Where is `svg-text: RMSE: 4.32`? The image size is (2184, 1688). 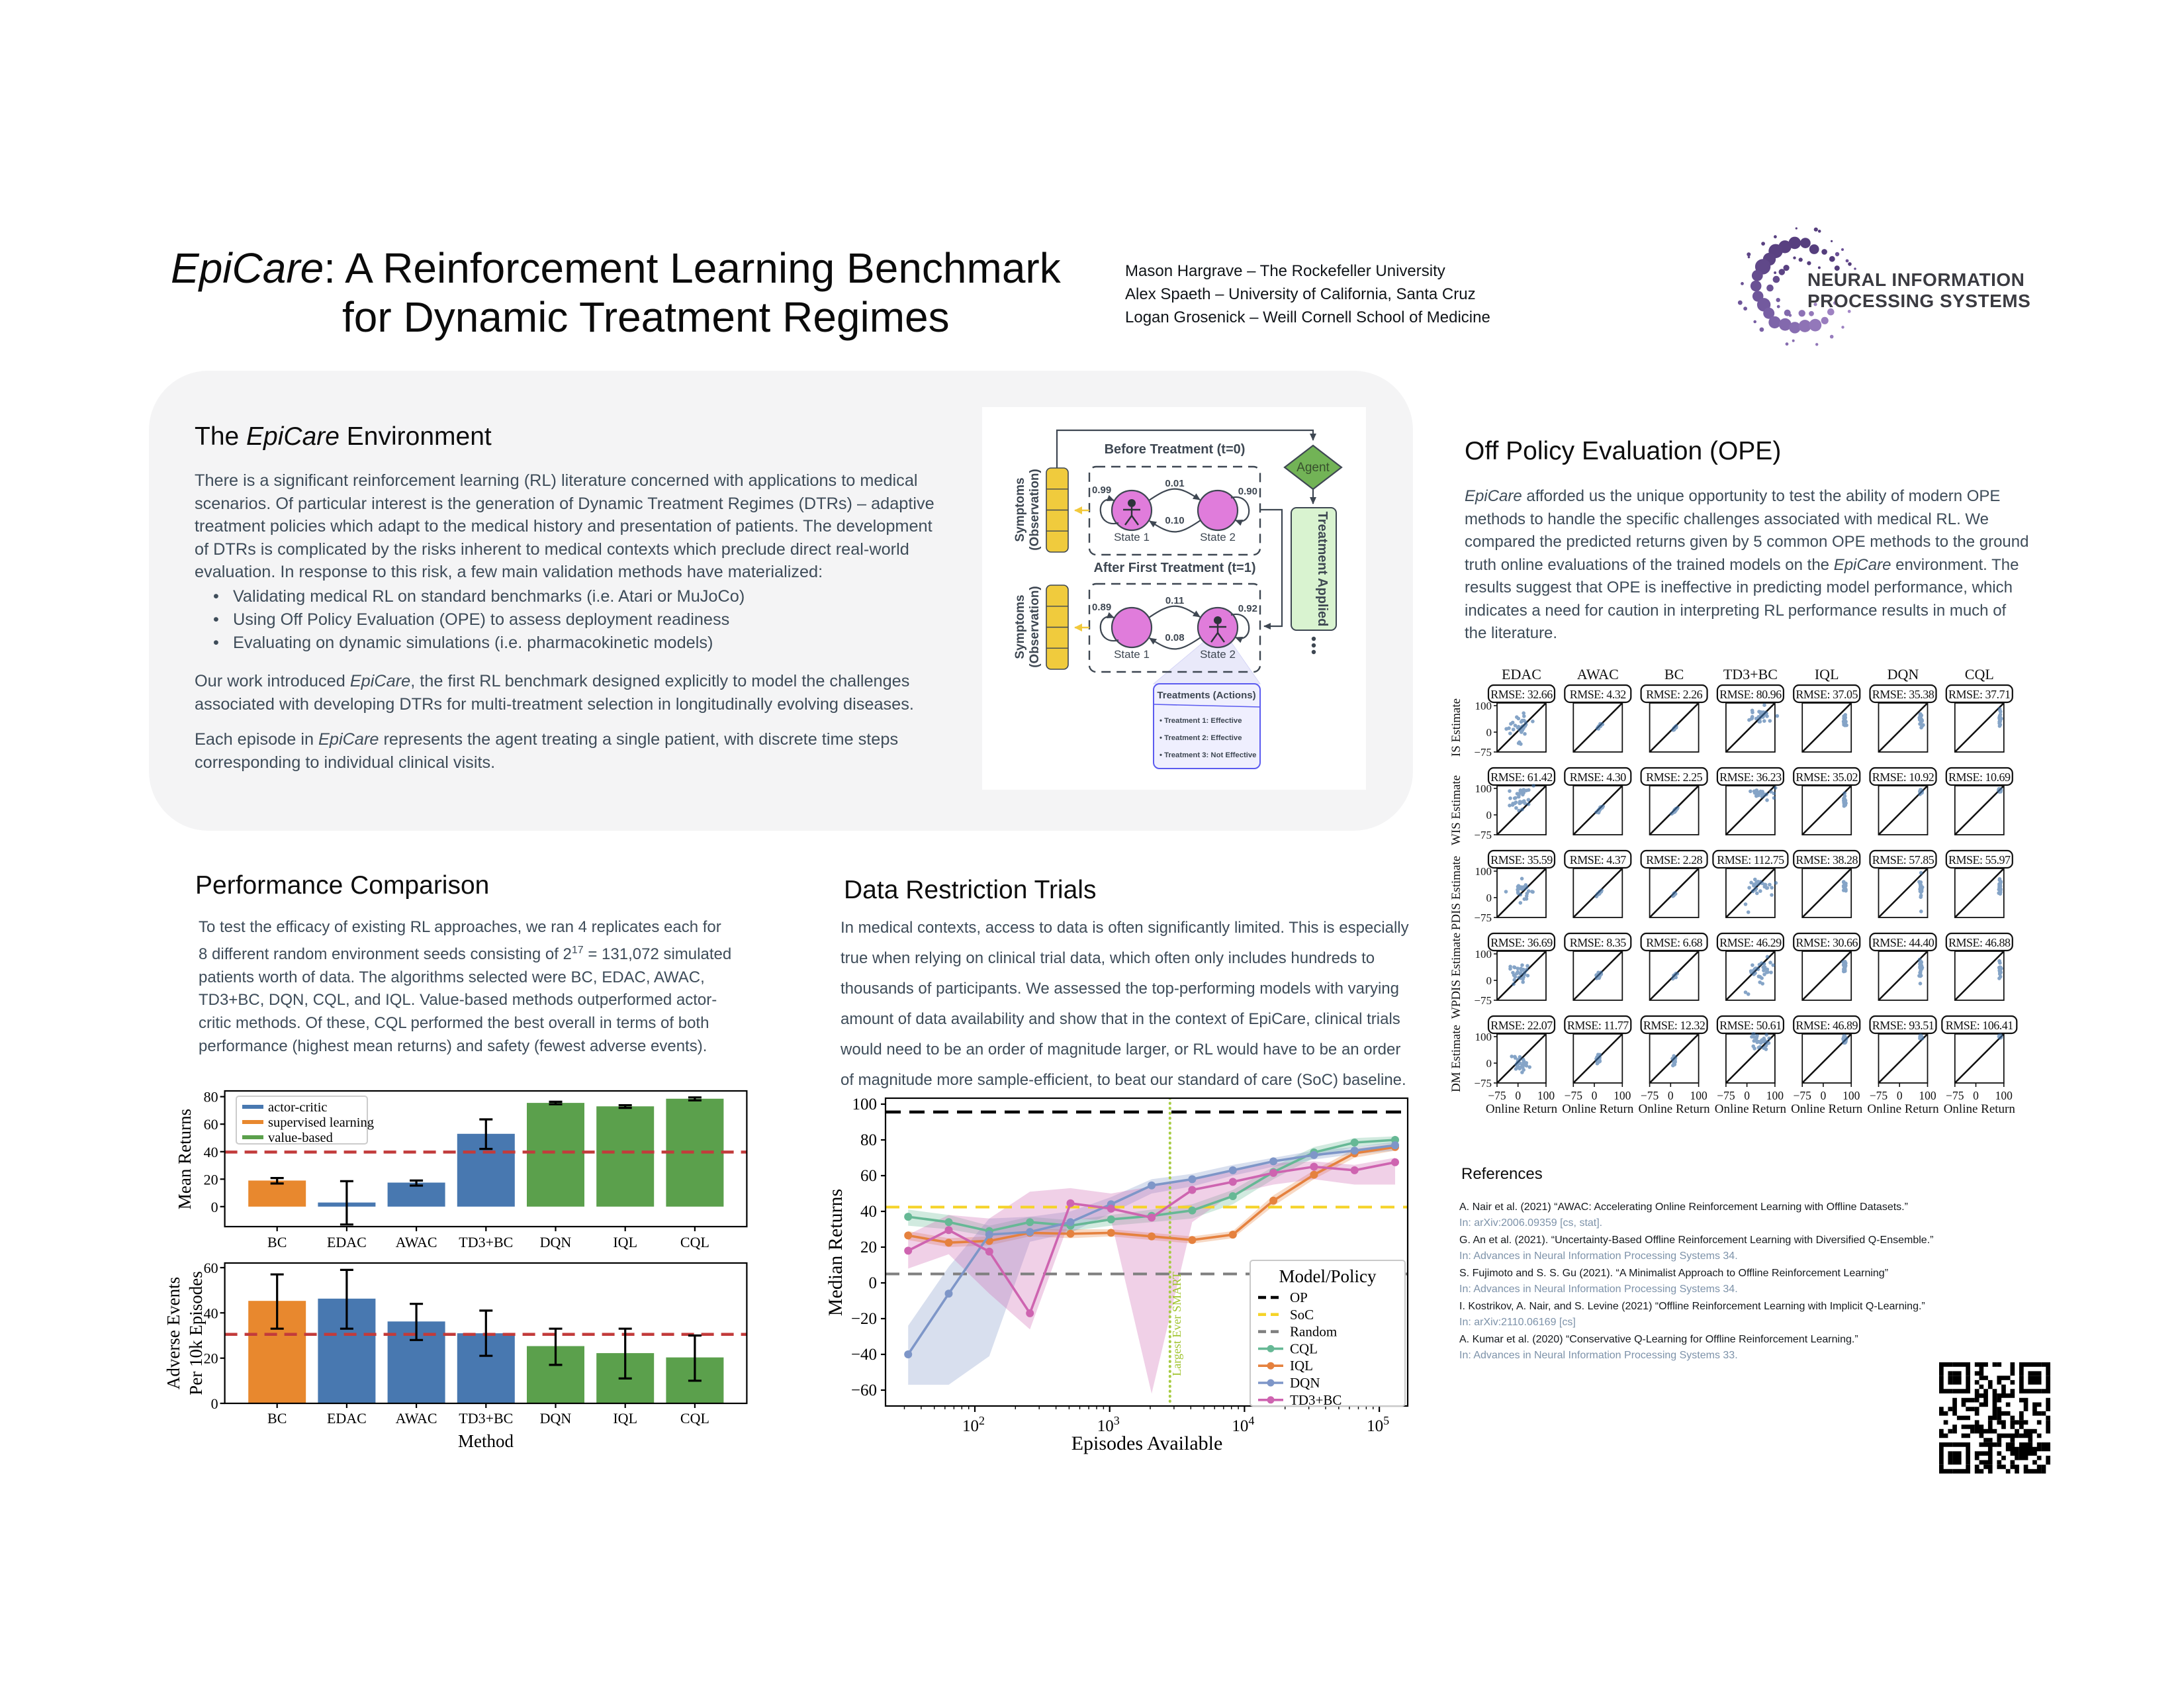
svg-text: RMSE: 4.32 is located at coordinates (1598, 694).